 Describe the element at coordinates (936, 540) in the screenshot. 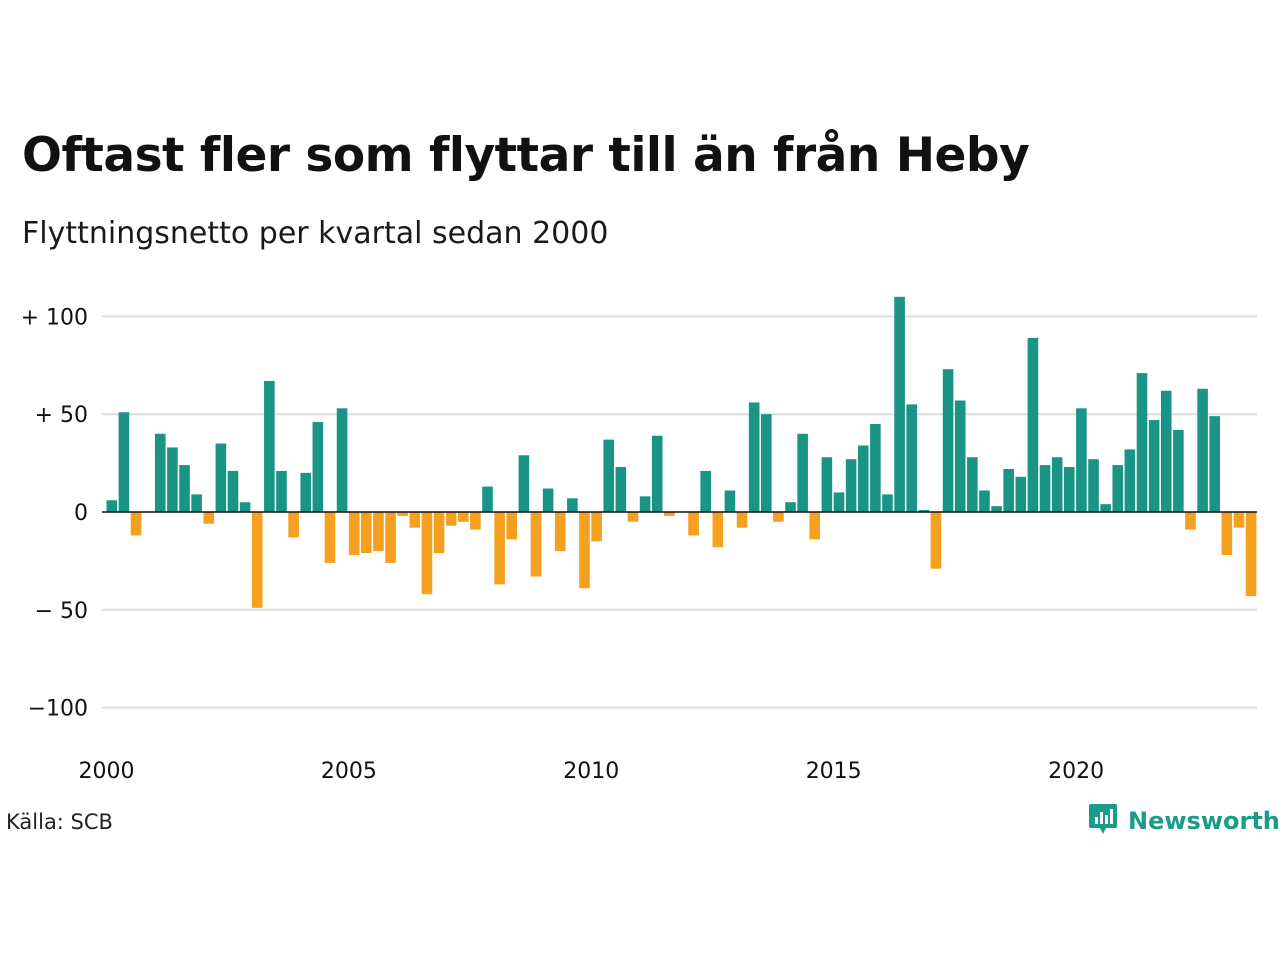

I see `bar-2017-q1` at that location.